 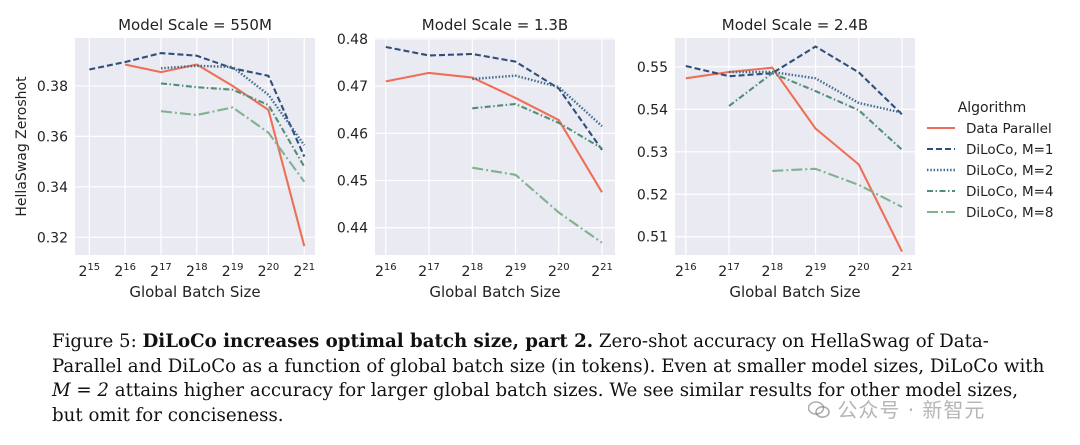 What do you see at coordinates (195, 25) in the screenshot?
I see `chart-title: Model Scale = 550M` at bounding box center [195, 25].